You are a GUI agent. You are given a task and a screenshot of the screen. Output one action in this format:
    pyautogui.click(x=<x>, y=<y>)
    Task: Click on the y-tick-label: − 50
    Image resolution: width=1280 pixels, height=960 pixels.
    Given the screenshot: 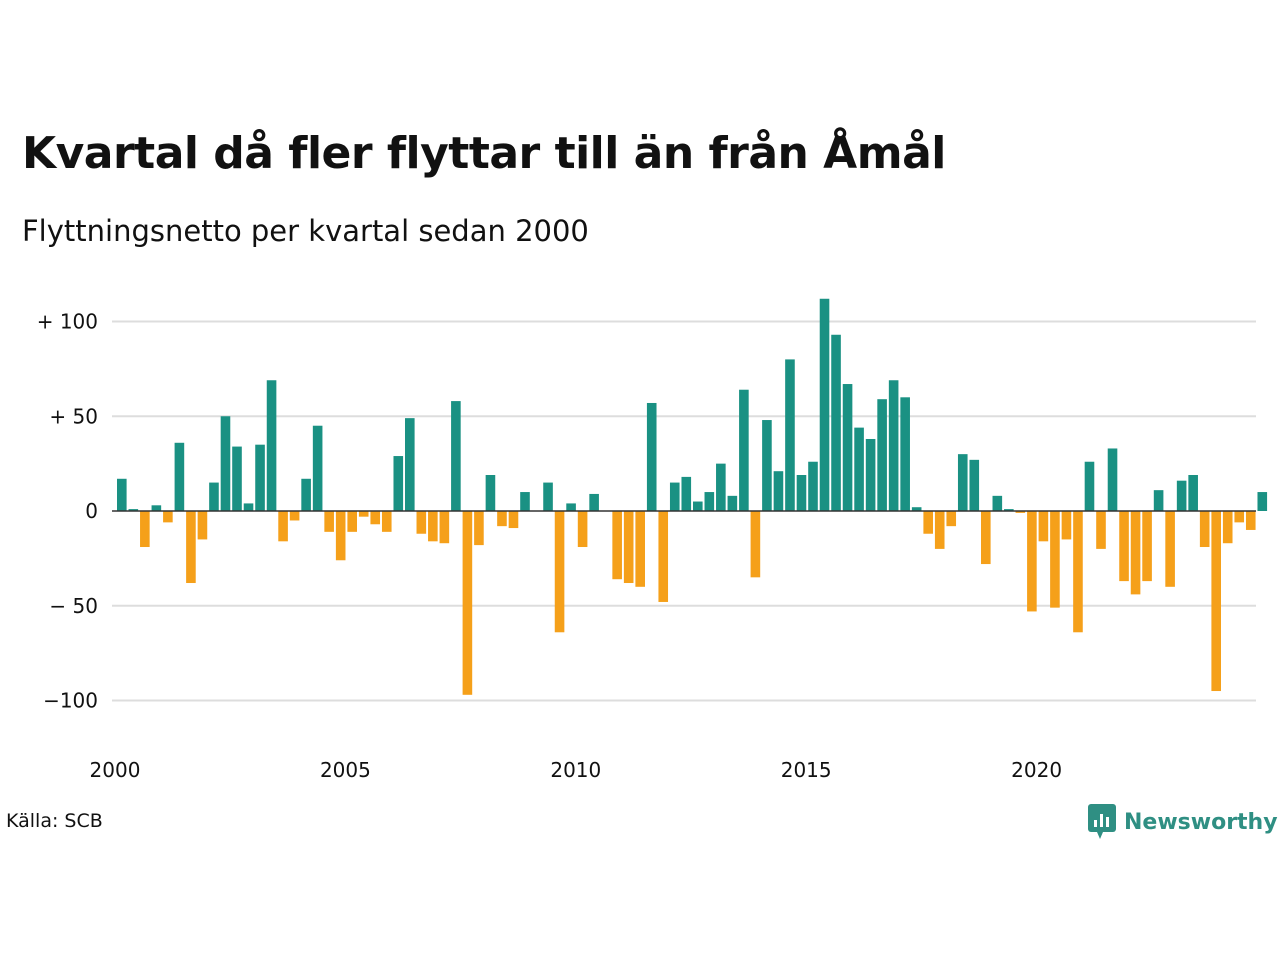 What is the action you would take?
    pyautogui.click(x=73, y=606)
    